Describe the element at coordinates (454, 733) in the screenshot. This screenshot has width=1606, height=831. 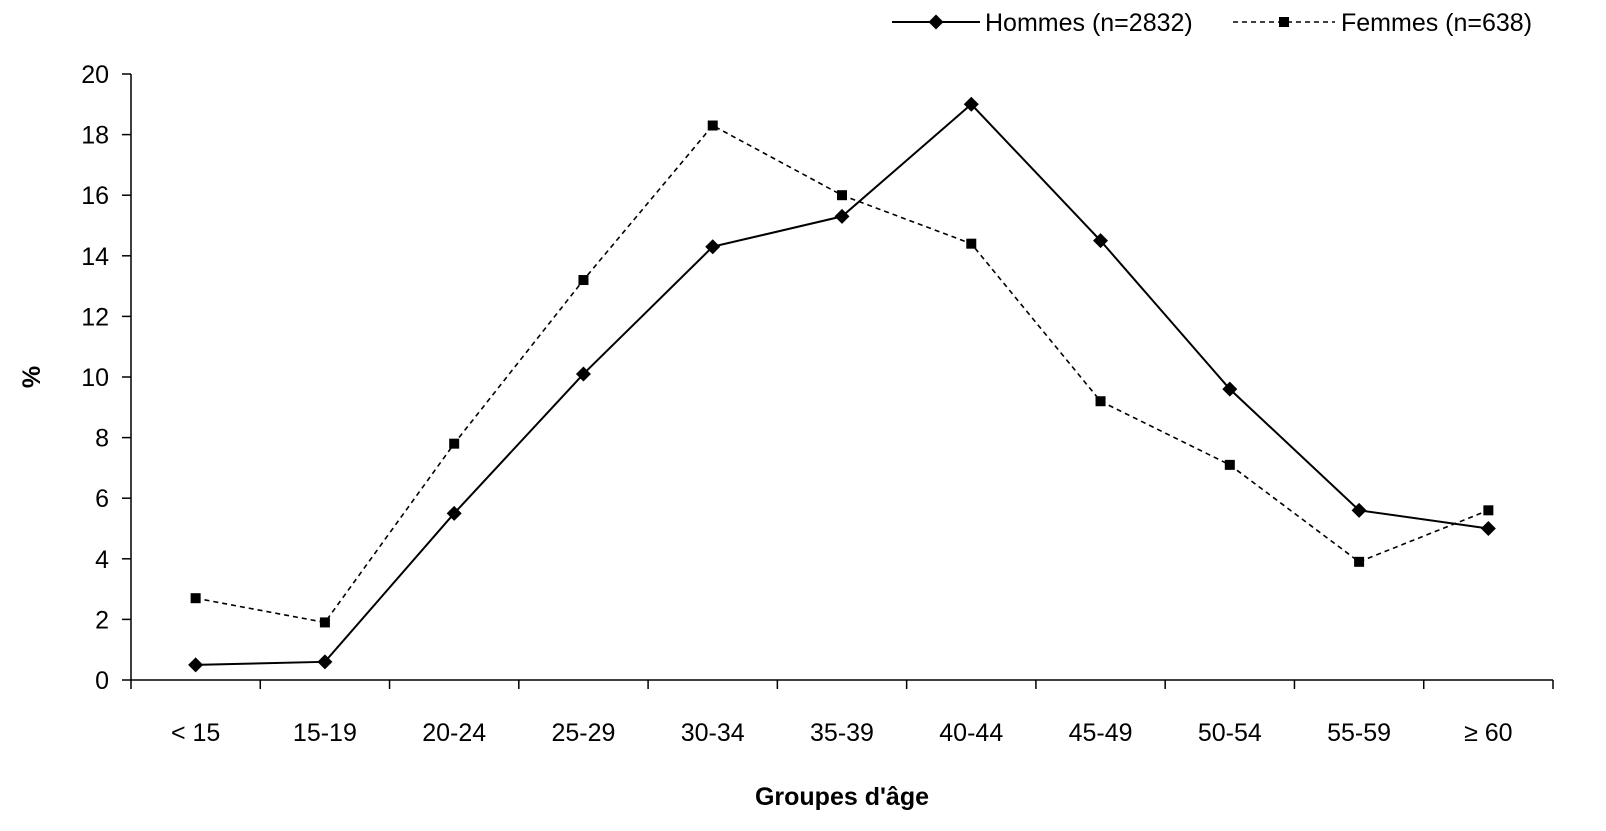
I see `x-tick-label: 20-24` at that location.